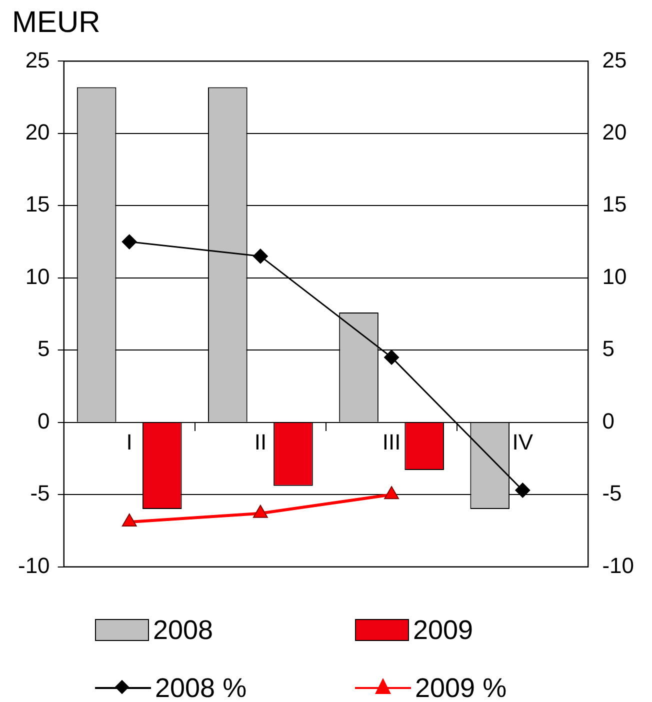 This screenshot has height=702, width=652. What do you see at coordinates (614, 204) in the screenshot?
I see `y2-tick-label: 15` at bounding box center [614, 204].